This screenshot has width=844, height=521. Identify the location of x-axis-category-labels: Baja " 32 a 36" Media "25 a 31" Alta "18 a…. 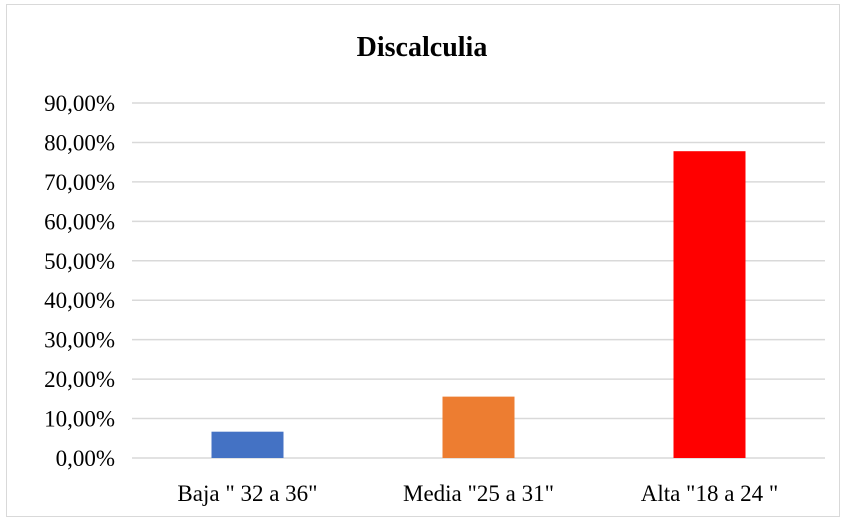
(477, 493).